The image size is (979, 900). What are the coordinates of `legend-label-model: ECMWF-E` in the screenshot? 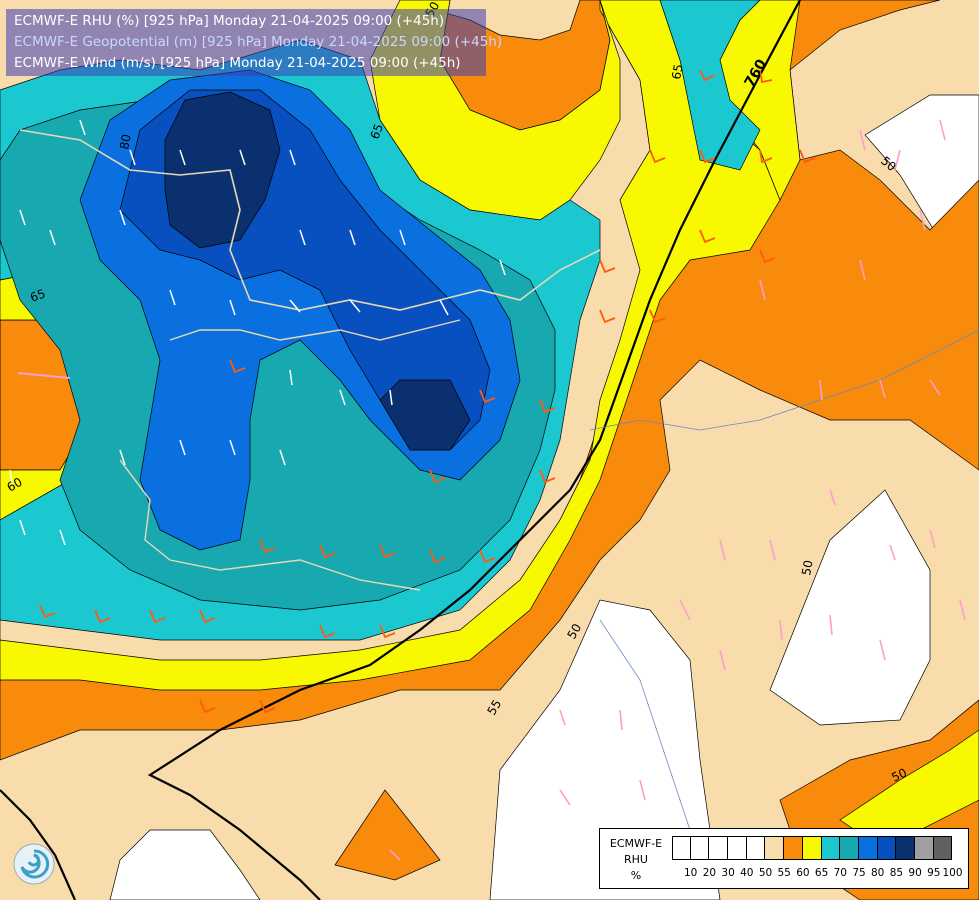 It's located at (636, 843).